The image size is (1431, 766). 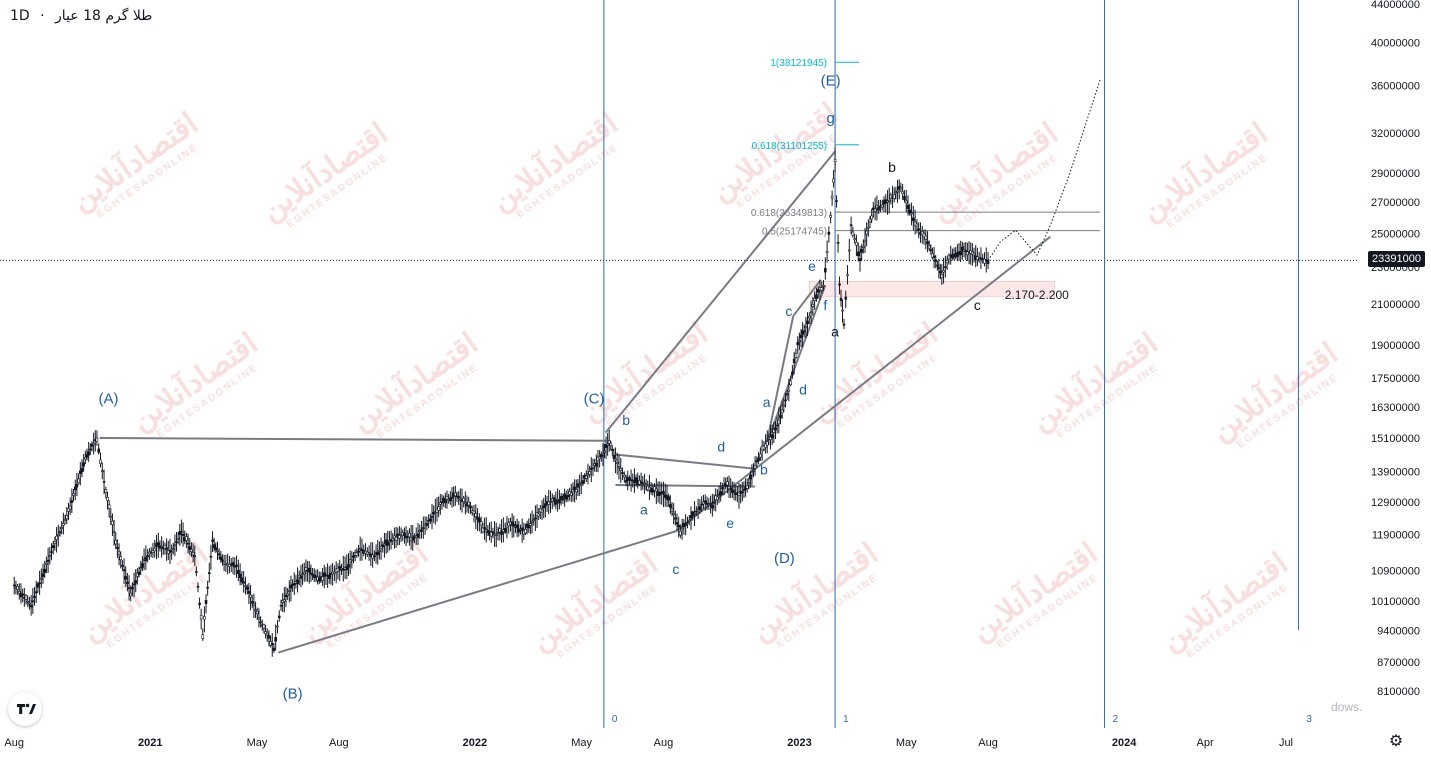 I want to click on x-tick-label: Aug, so click(x=664, y=743).